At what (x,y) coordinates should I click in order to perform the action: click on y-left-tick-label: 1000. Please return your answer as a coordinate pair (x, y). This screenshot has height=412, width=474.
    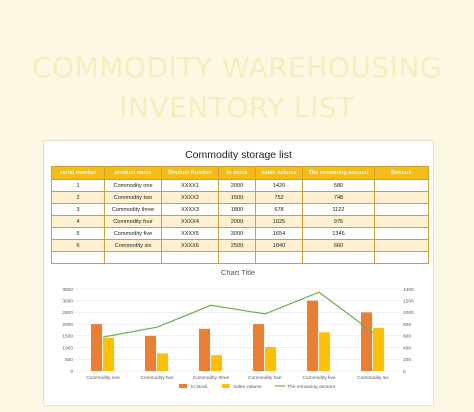
    Looking at the image, I should click on (67, 348).